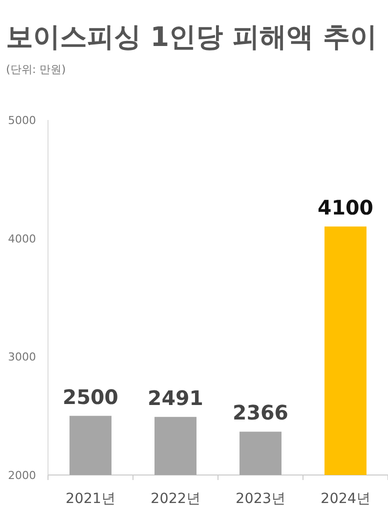 The height and width of the screenshot is (513, 388). Describe the element at coordinates (22, 120) in the screenshot. I see `y-tick-label: 5000` at that location.